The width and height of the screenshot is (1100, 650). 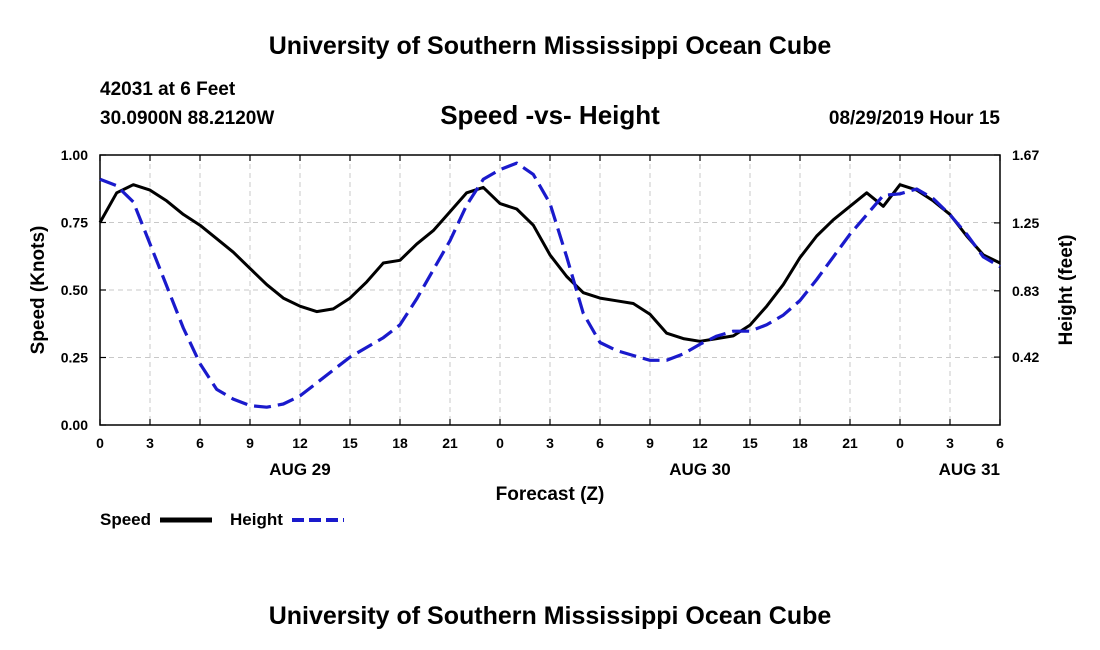 What do you see at coordinates (915, 118) in the screenshot?
I see `forecast-timestamp: 08/29/2019 Hour 15` at bounding box center [915, 118].